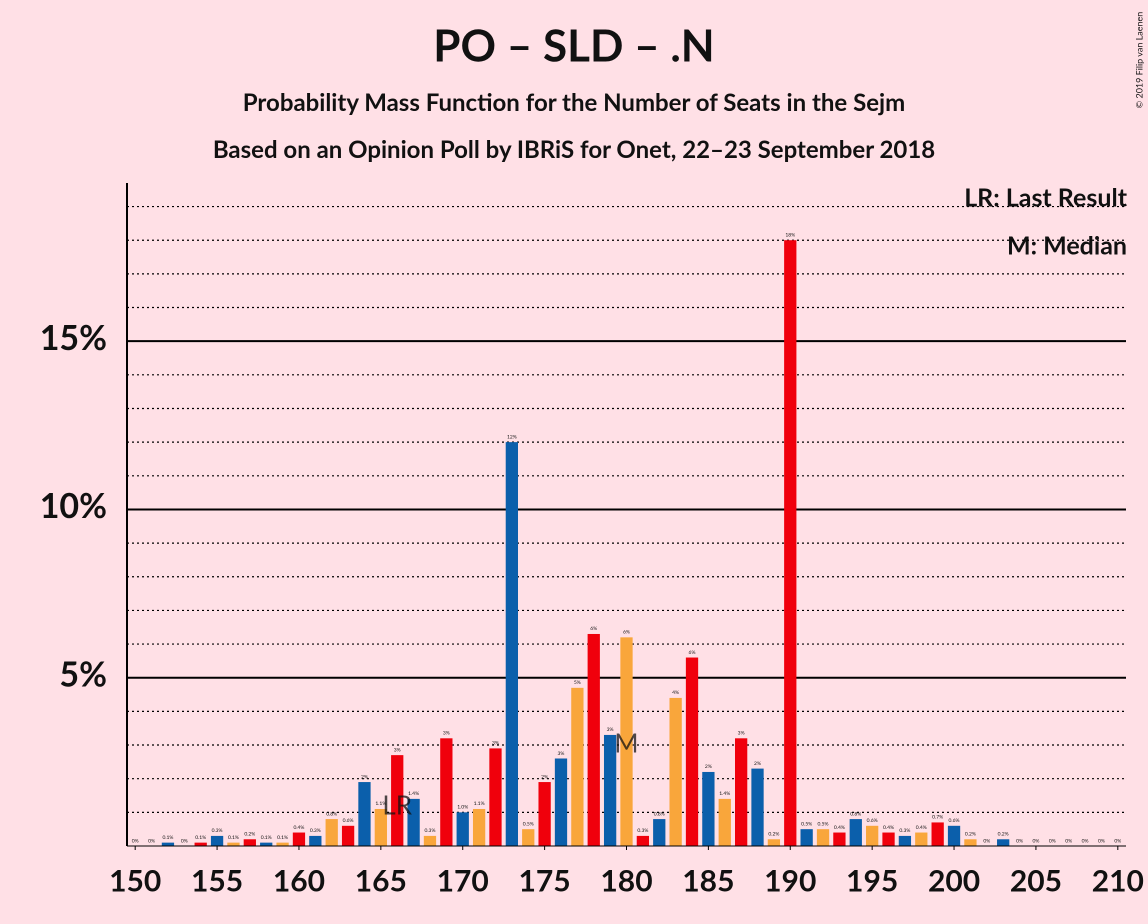 The image size is (1148, 924). Describe the element at coordinates (806, 824) in the screenshot. I see `value-label: 0.5%` at that location.